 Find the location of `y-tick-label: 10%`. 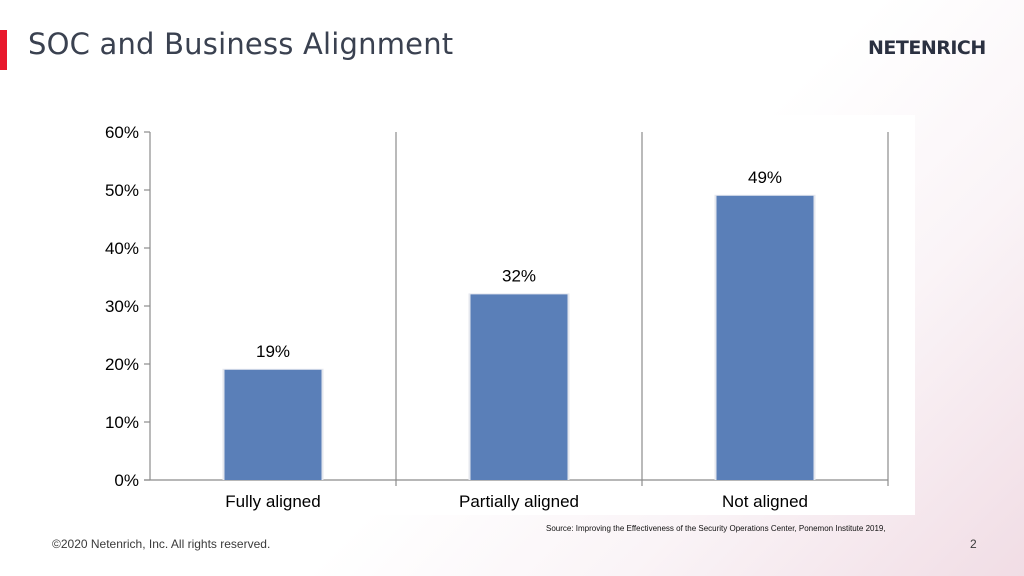

y-tick-label: 10% is located at coordinates (122, 422).